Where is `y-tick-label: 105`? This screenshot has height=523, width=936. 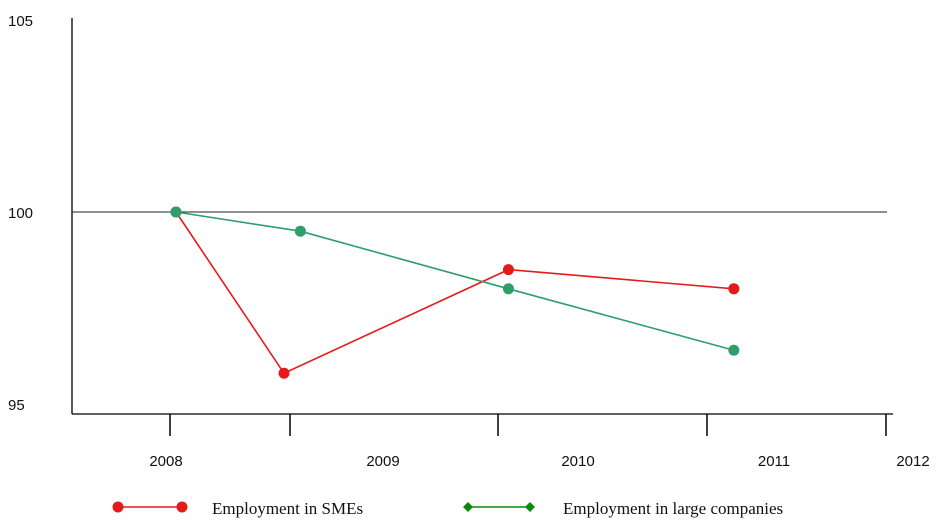
y-tick-label: 105 is located at coordinates (20, 21).